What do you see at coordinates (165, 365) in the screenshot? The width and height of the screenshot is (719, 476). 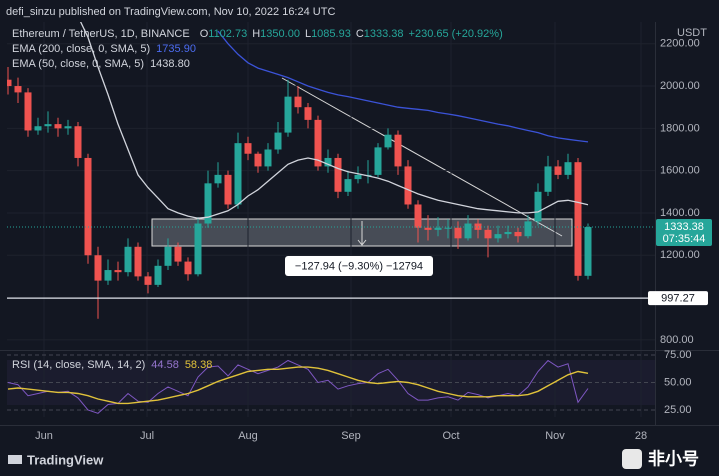 I see `legend-value: 44.58` at bounding box center [165, 365].